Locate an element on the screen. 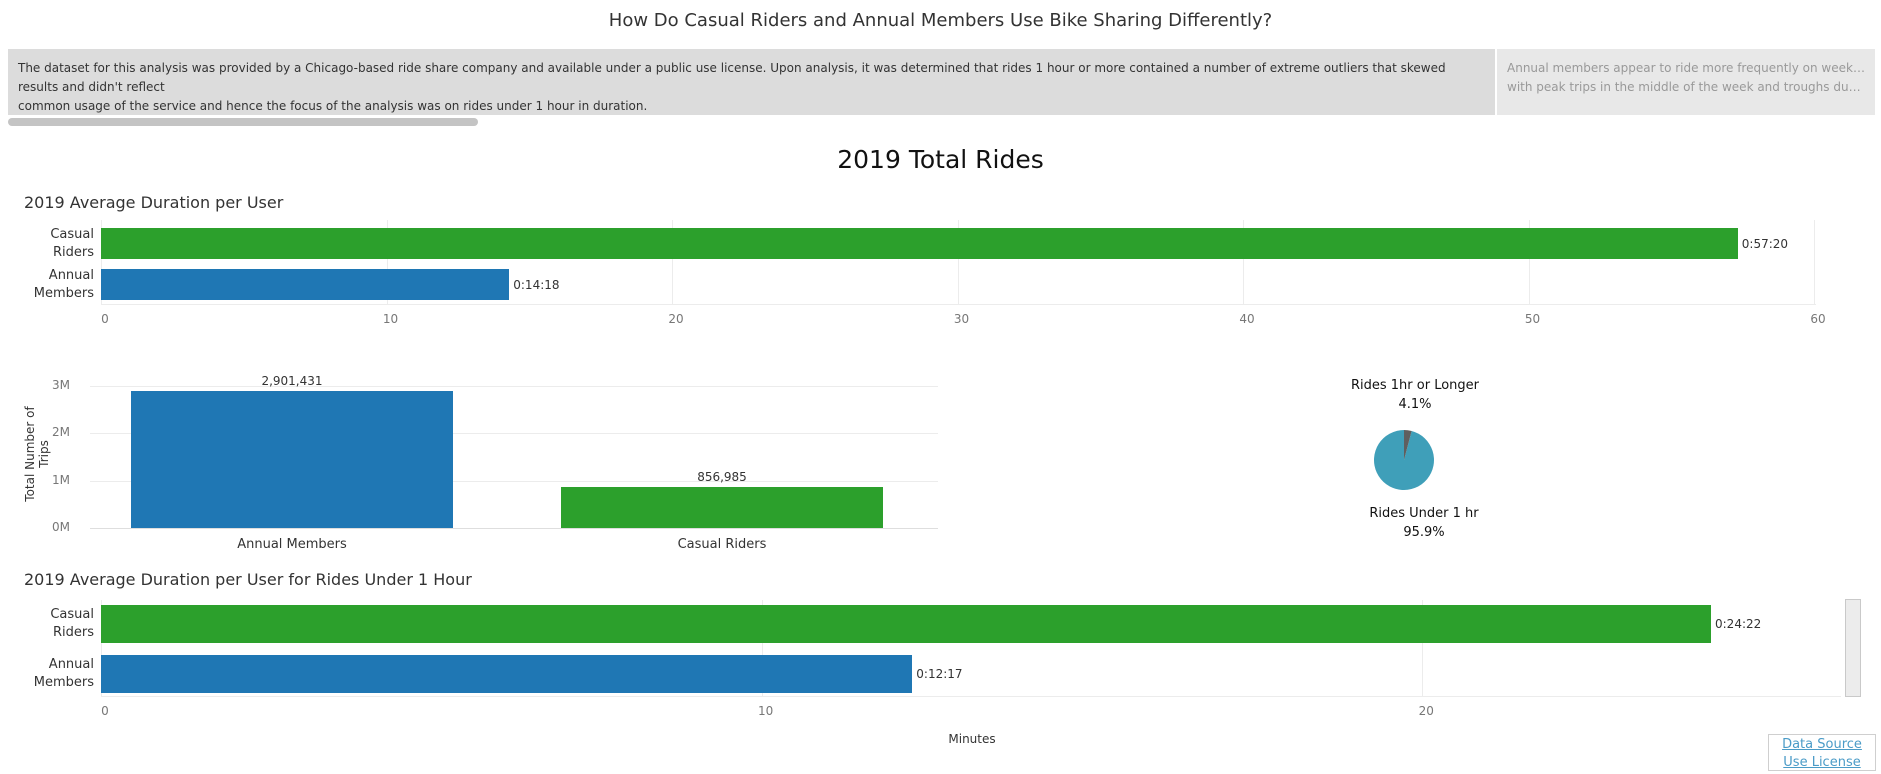 This screenshot has height=774, width=1881. chart1-value-label: 0:14:18 is located at coordinates (536, 285).